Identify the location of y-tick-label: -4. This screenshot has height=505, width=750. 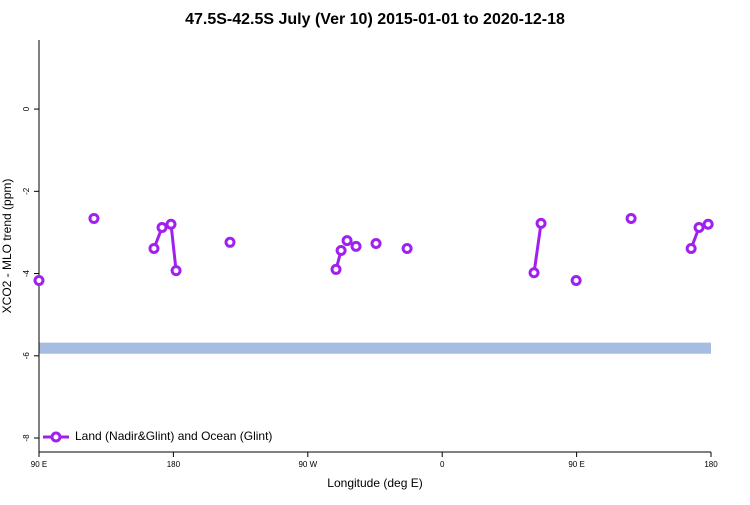
(26, 273).